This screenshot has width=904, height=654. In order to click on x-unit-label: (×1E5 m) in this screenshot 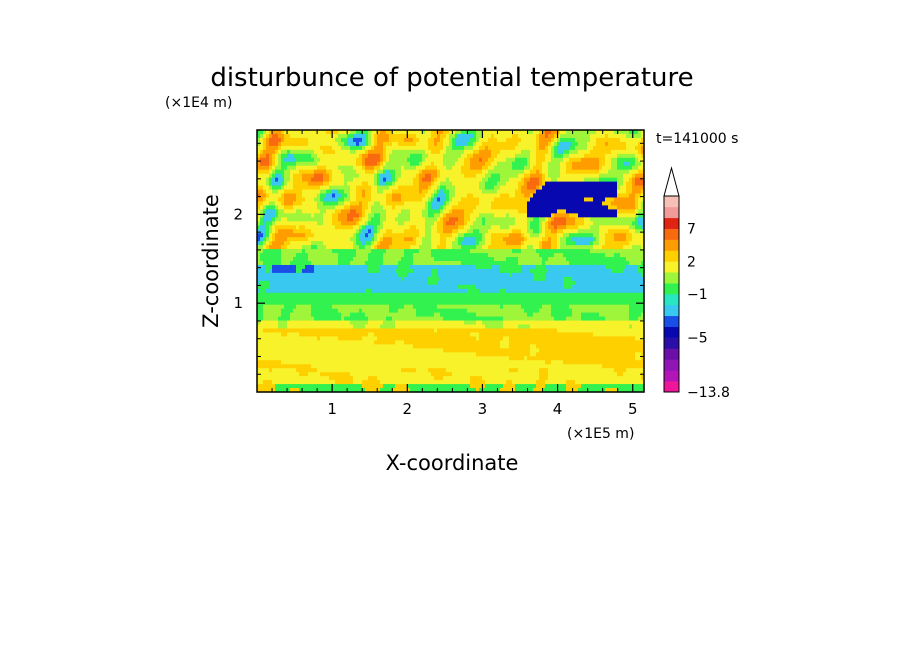, I will do `click(600, 434)`.